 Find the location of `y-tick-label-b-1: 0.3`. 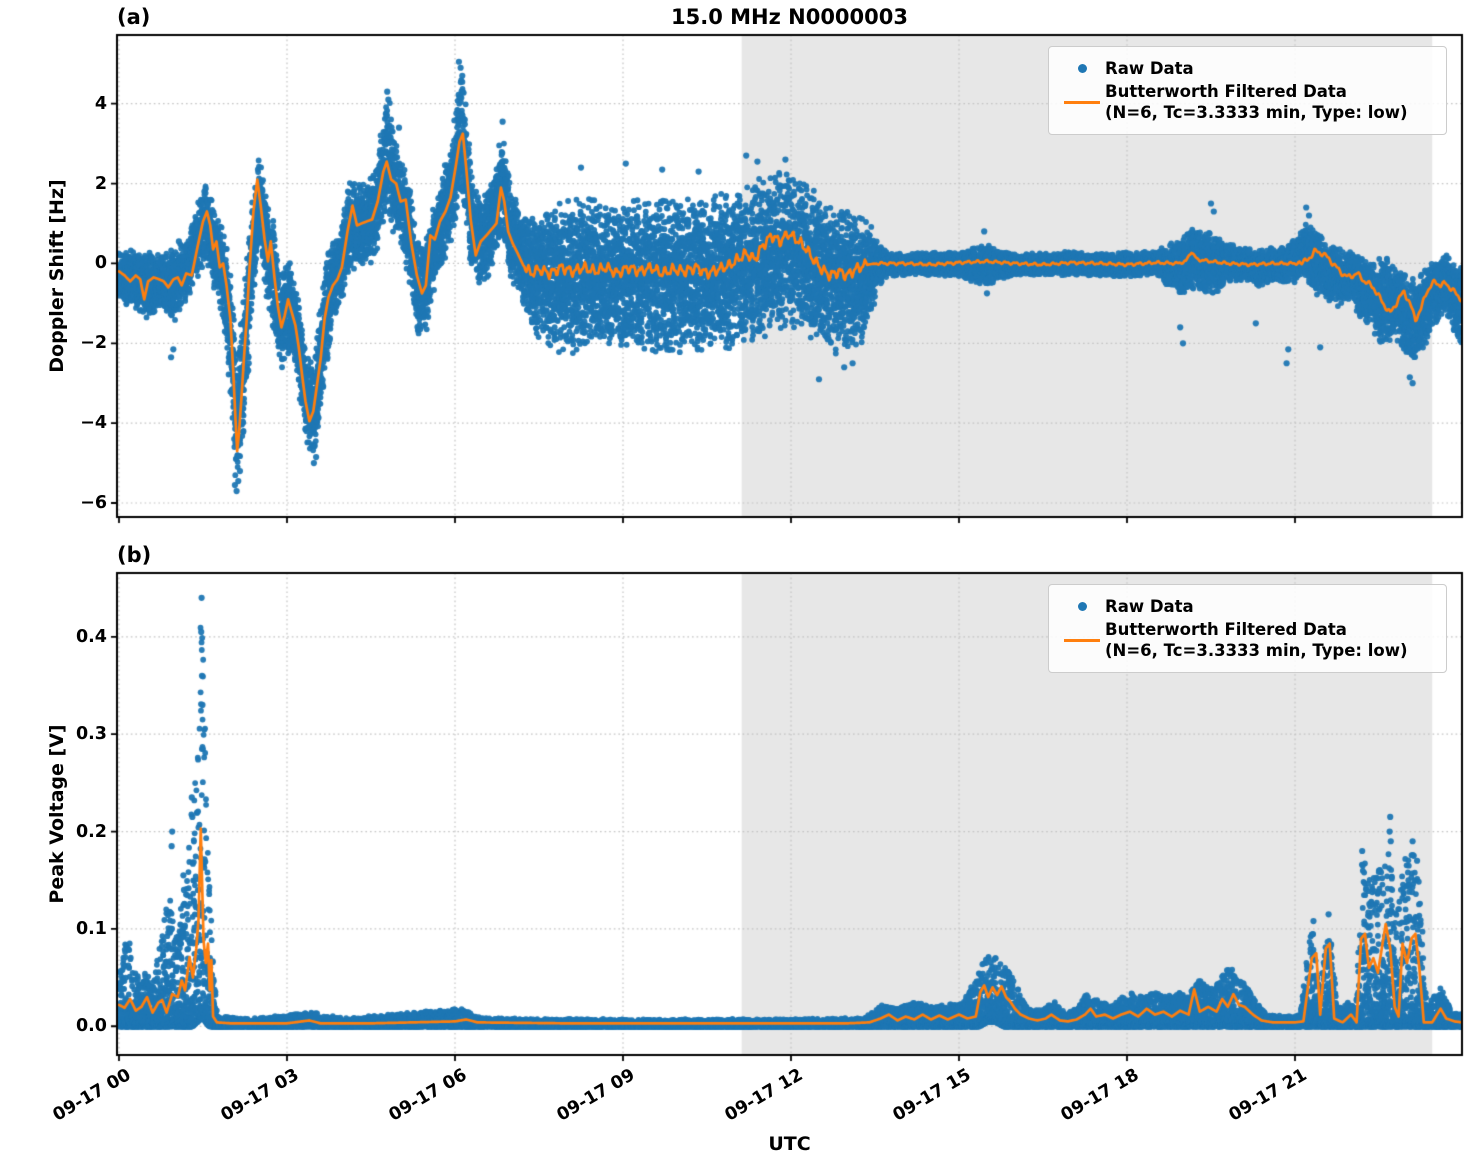

y-tick-label-b-1: 0.3 is located at coordinates (91, 734).